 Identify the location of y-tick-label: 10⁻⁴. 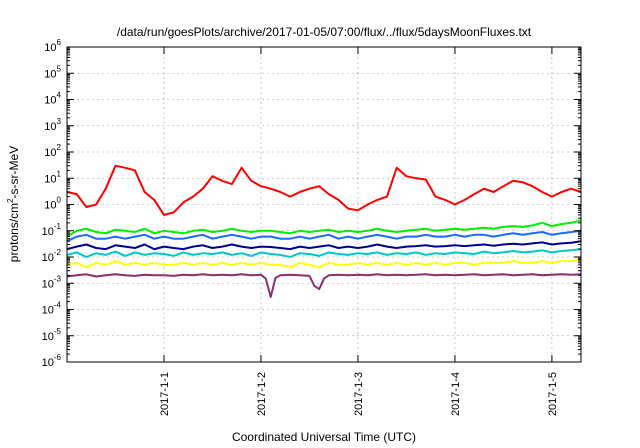
(52, 309).